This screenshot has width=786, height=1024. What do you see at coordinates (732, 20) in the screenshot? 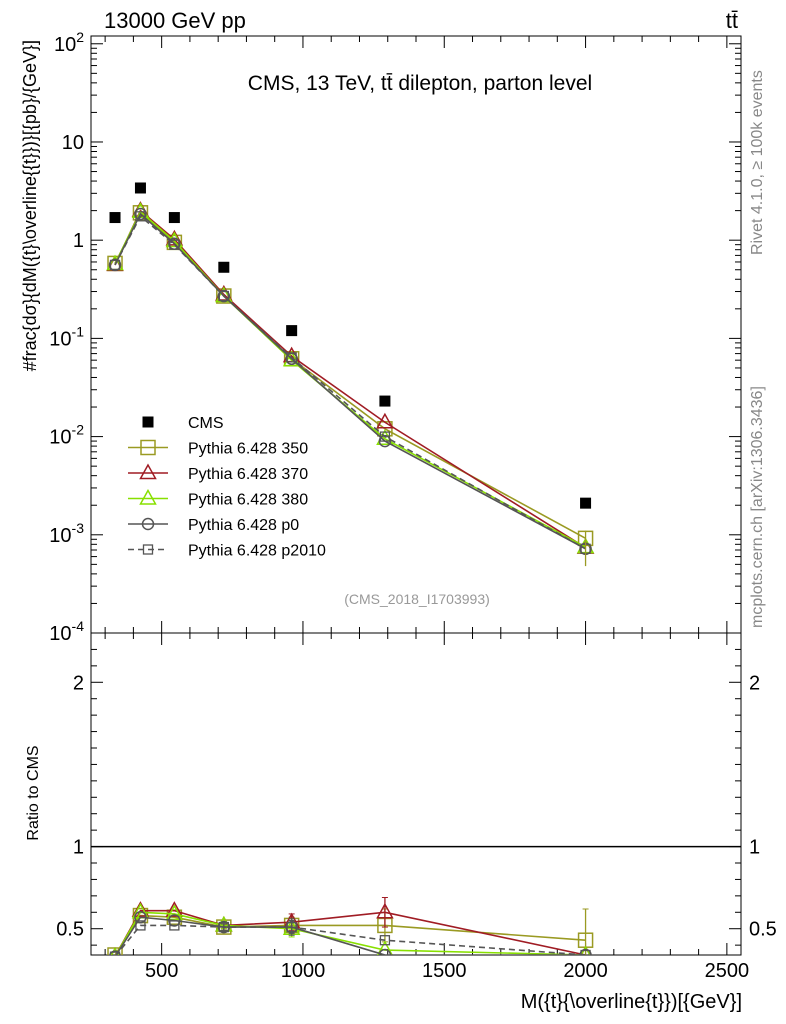
I see `header-right: tt̄` at bounding box center [732, 20].